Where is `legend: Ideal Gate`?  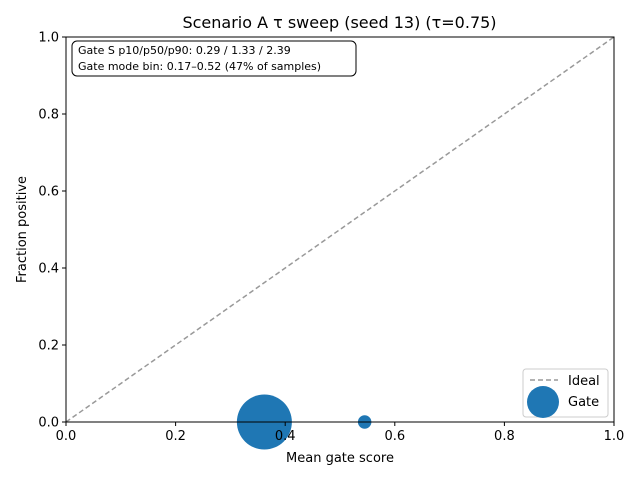
legend: Ideal Gate is located at coordinates (565, 393).